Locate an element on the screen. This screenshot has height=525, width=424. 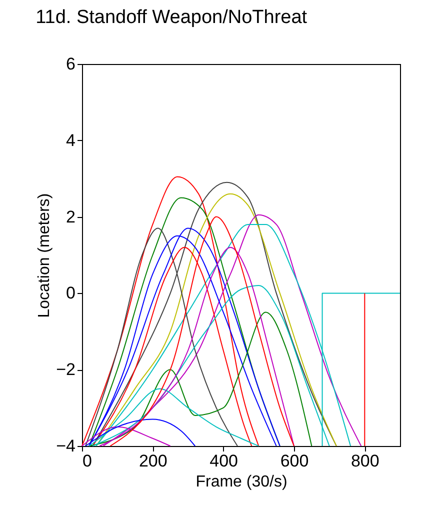
x-tick-label: 800 is located at coordinates (365, 461).